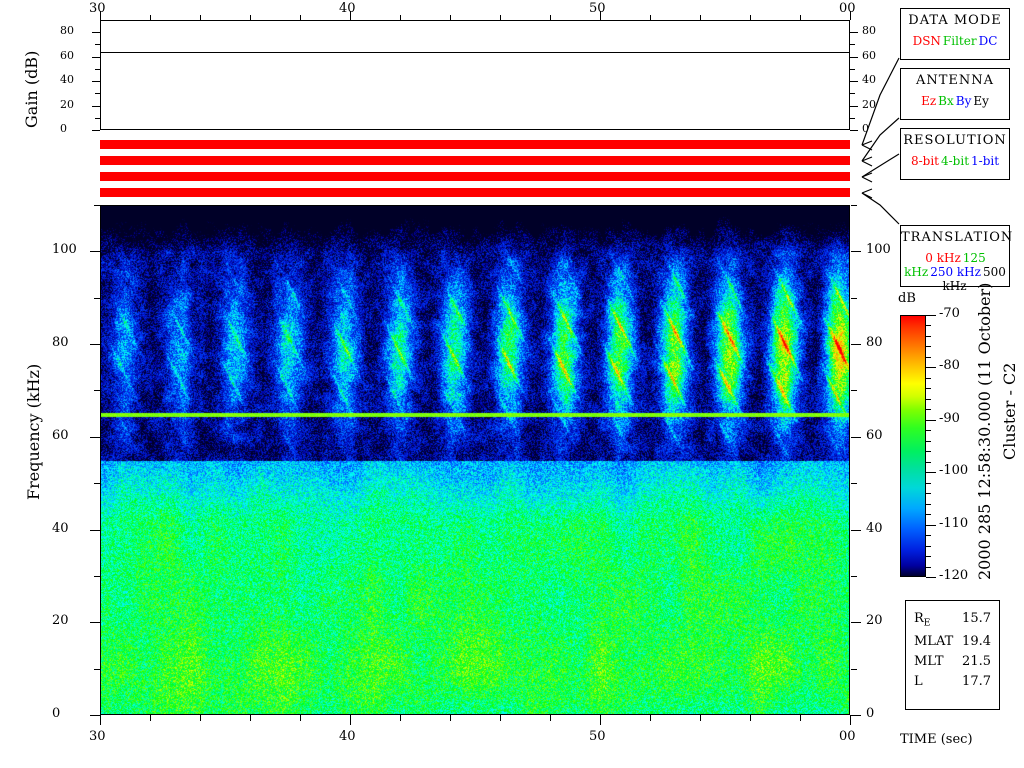 The width and height of the screenshot is (1024, 768). I want to click on legend-translation-options: 0 kHz 125 kHz 250 kHz 500 kHz, so click(955, 272).